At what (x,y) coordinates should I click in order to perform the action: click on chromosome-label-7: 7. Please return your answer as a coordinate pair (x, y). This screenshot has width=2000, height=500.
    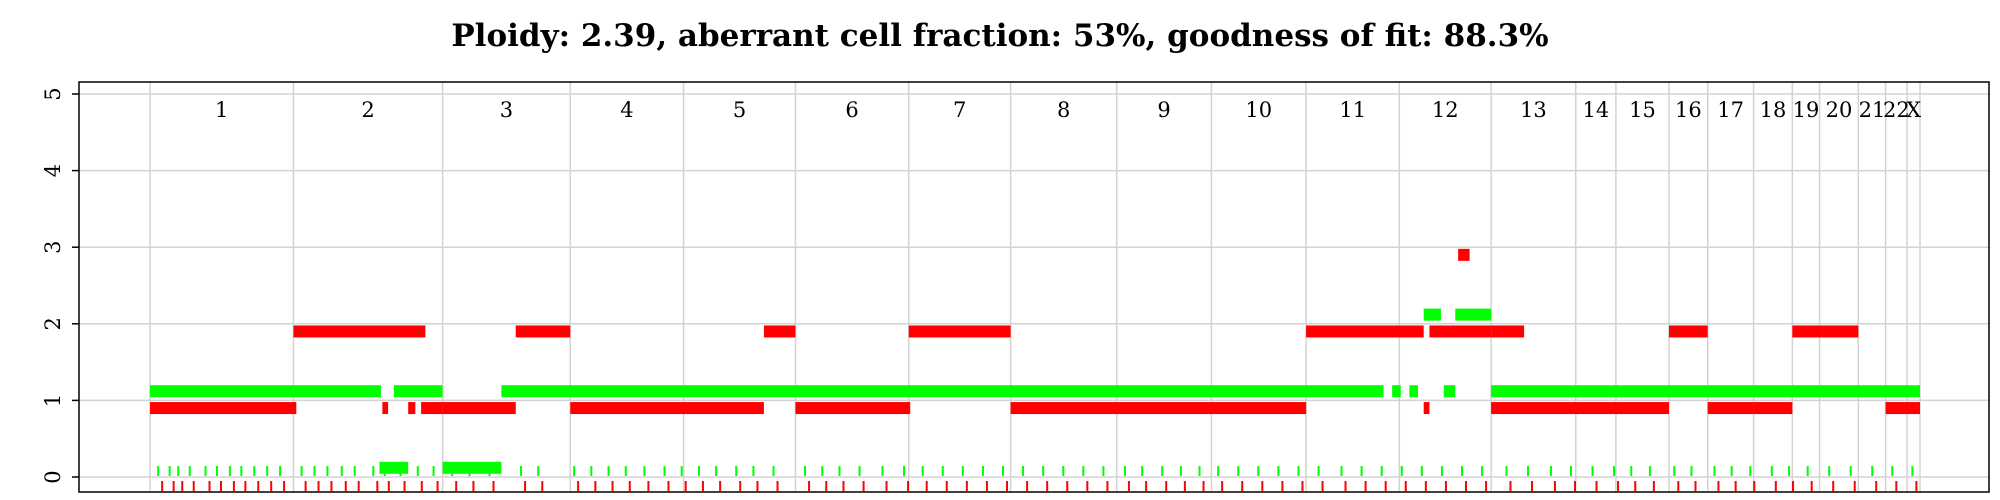
    Looking at the image, I should click on (959, 110).